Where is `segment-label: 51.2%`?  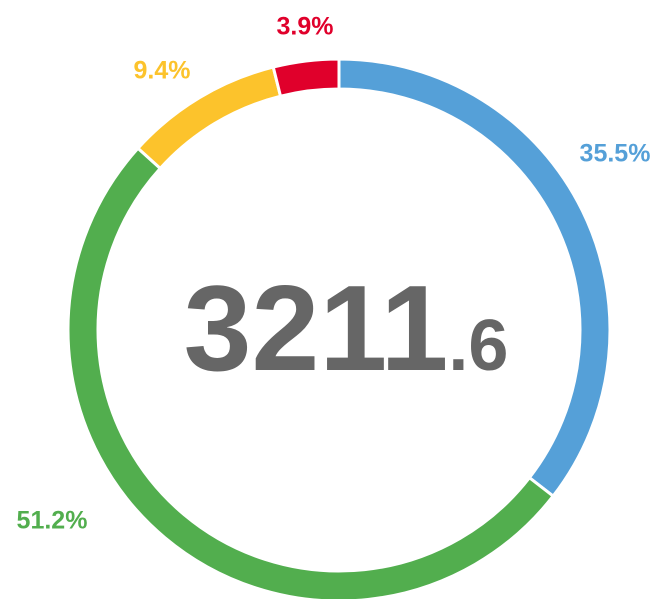
segment-label: 51.2% is located at coordinates (52, 521).